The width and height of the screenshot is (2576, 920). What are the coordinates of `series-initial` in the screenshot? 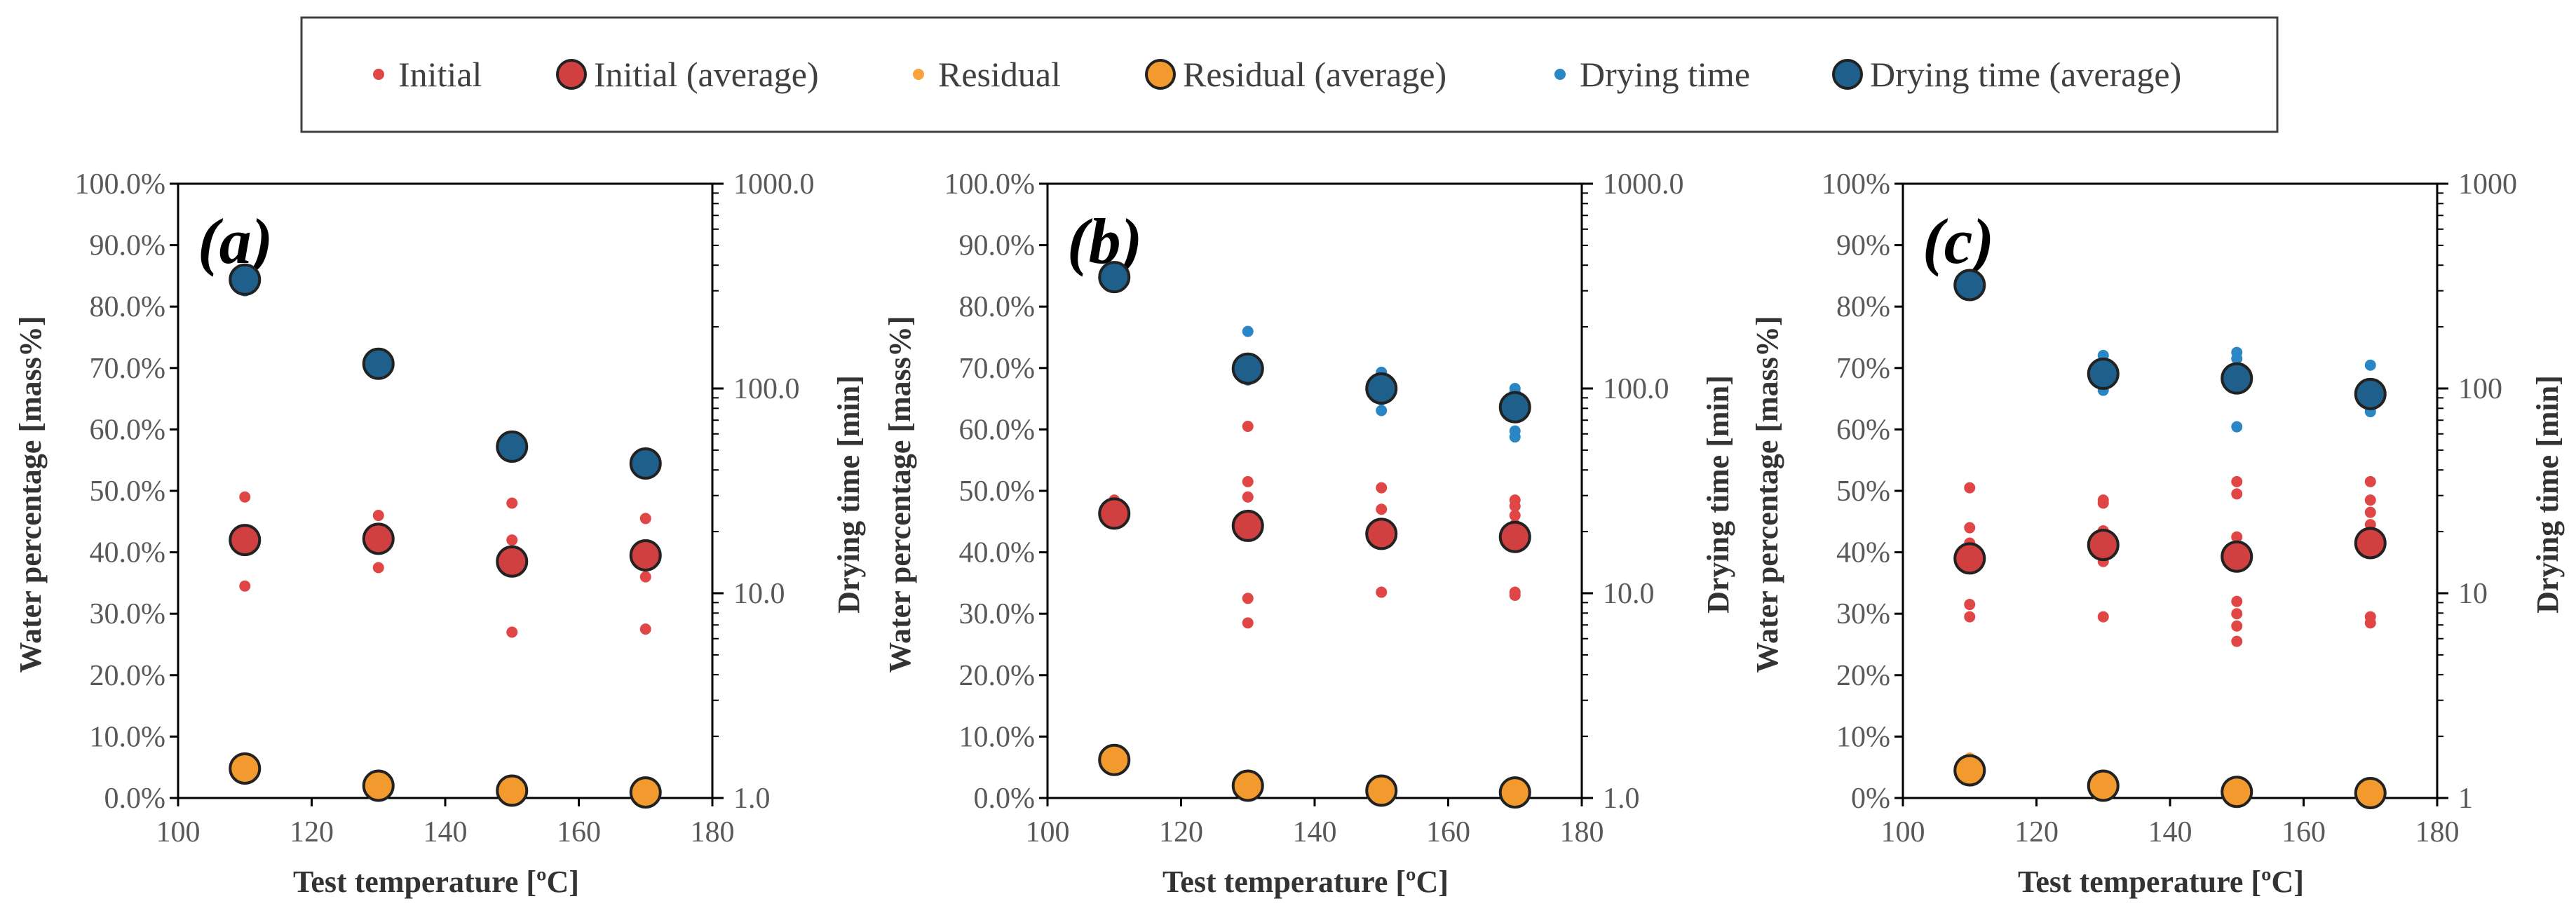 It's located at (1315, 525).